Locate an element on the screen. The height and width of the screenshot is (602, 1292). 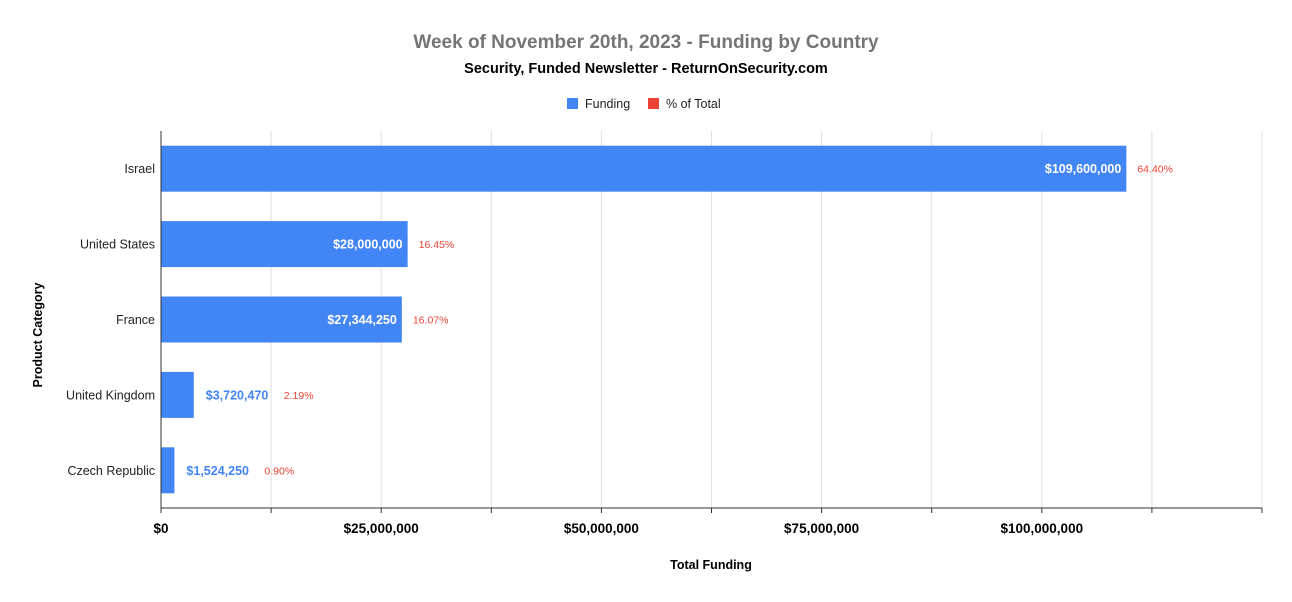
funding-value-label: $3,720,470 is located at coordinates (237, 395).